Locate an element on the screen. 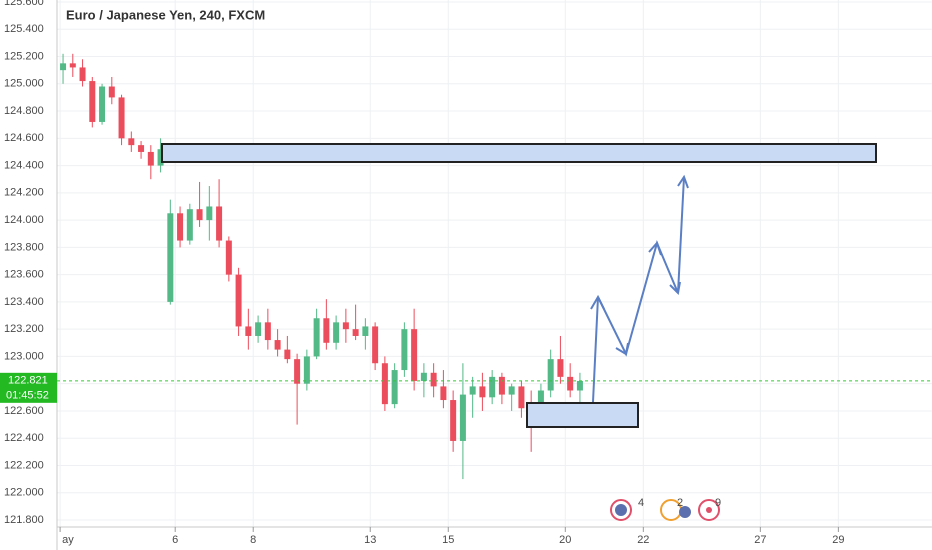  y-tick-label: 124.400 is located at coordinates (24, 165).